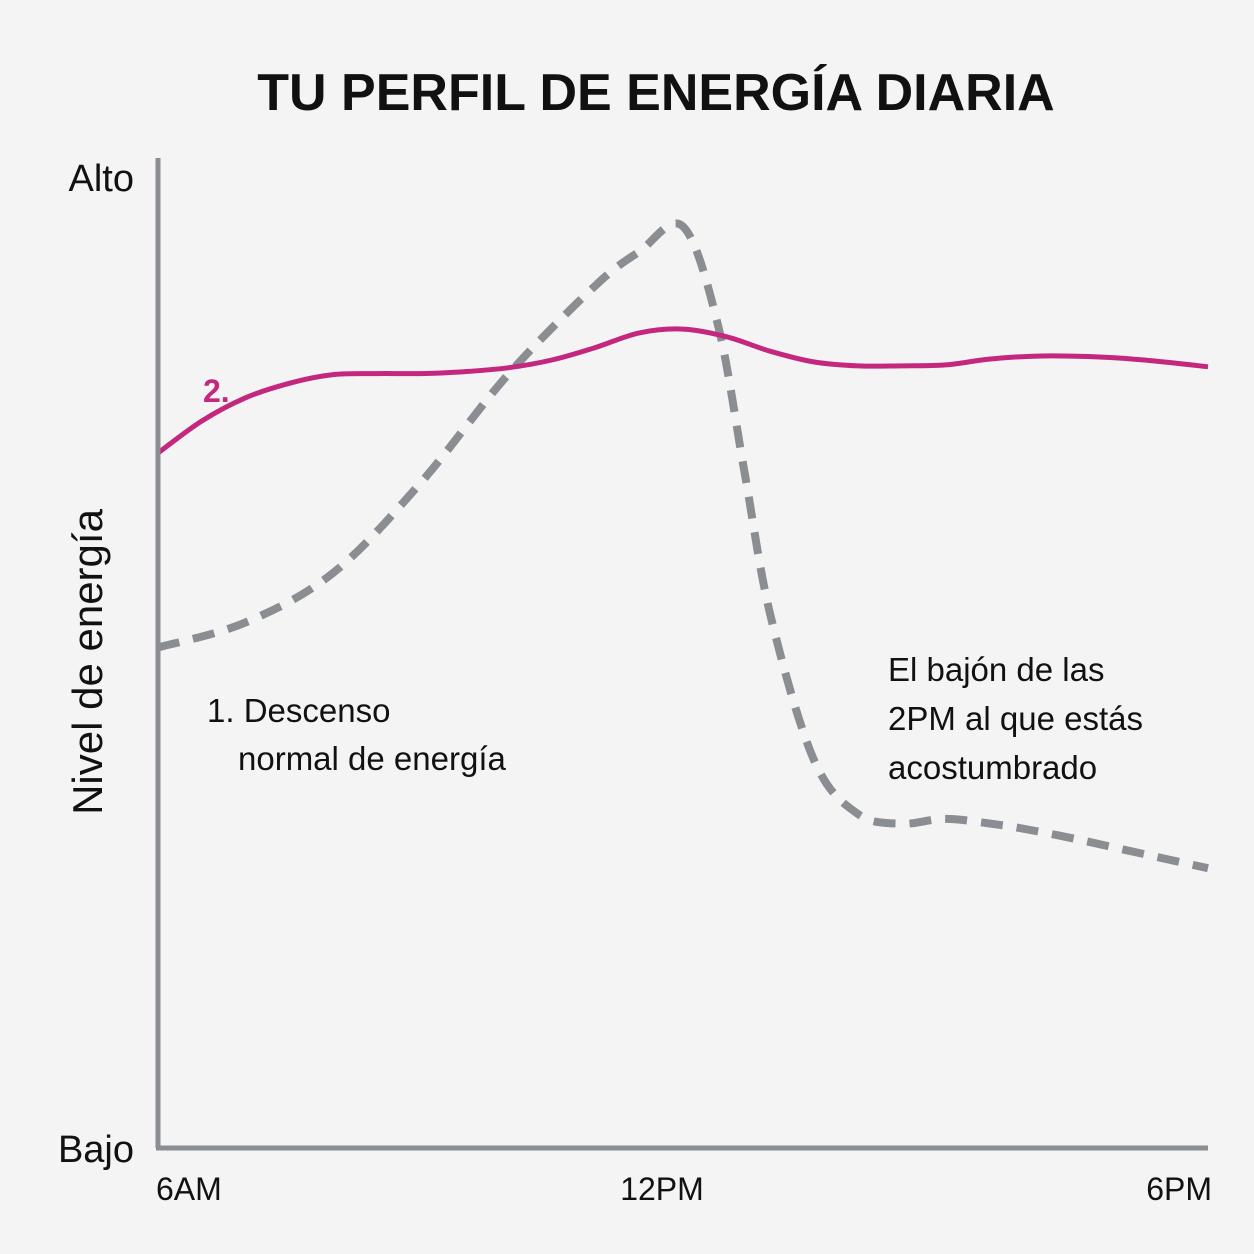 This screenshot has height=1254, width=1254. What do you see at coordinates (992, 767) in the screenshot?
I see `annotation-dip-line: acostumbrado` at bounding box center [992, 767].